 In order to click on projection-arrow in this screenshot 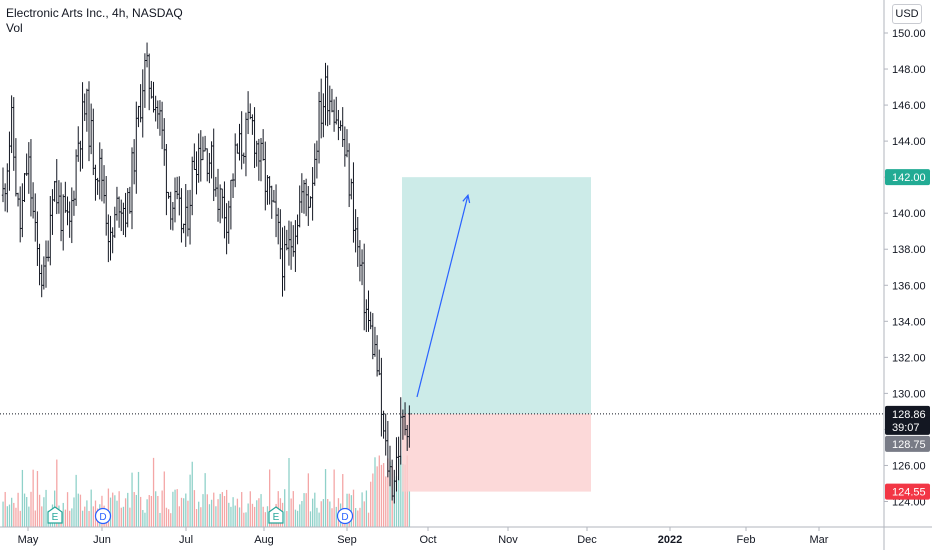, I will do `click(443, 295)`.